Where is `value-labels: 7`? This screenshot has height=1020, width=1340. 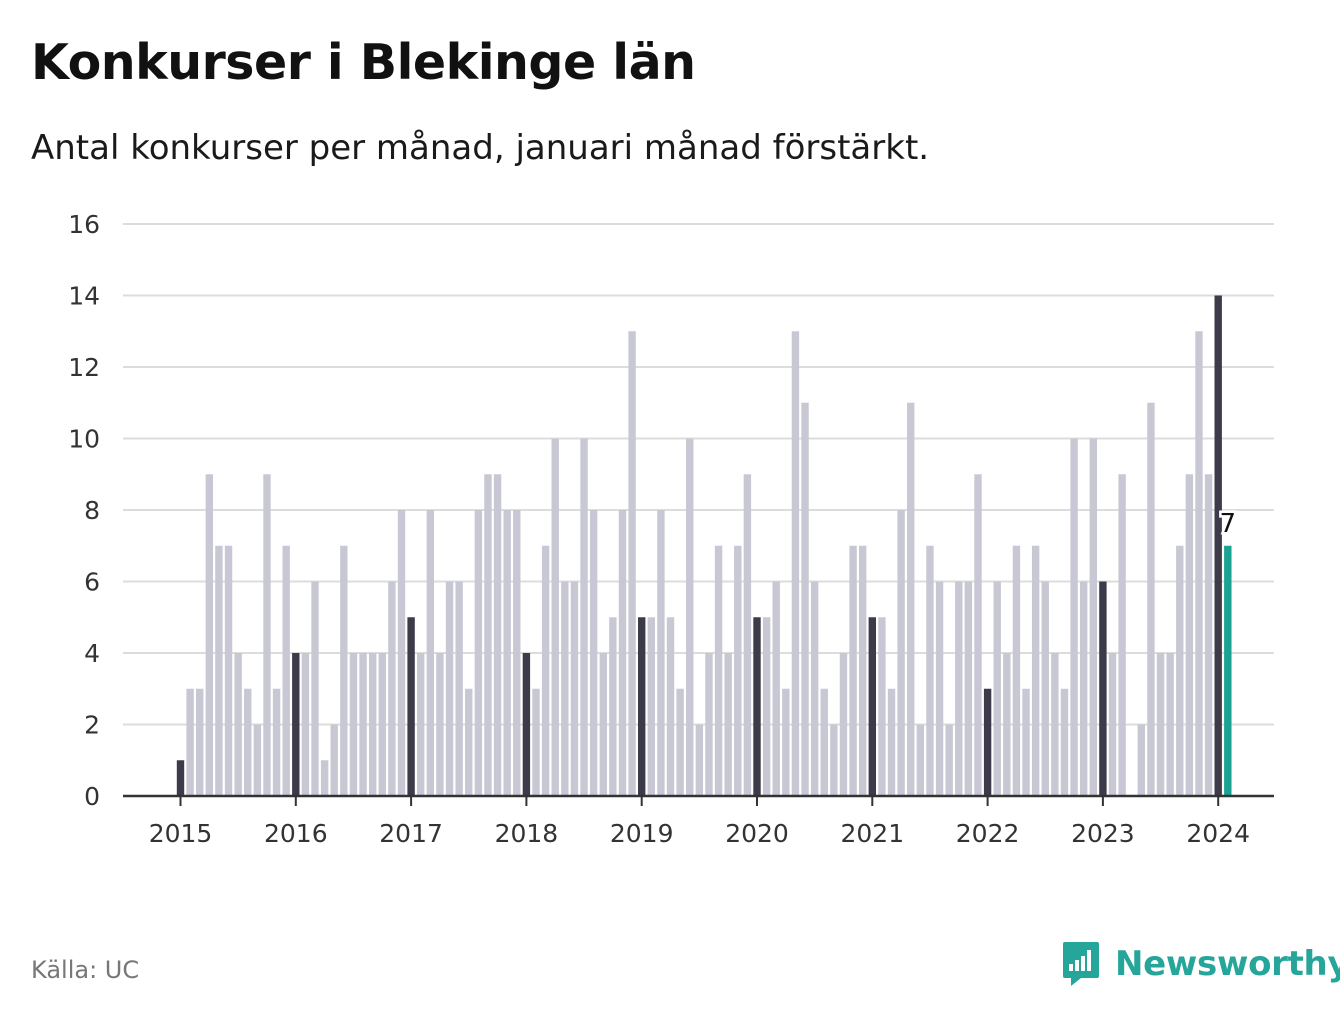 value-labels: 7 is located at coordinates (1228, 523).